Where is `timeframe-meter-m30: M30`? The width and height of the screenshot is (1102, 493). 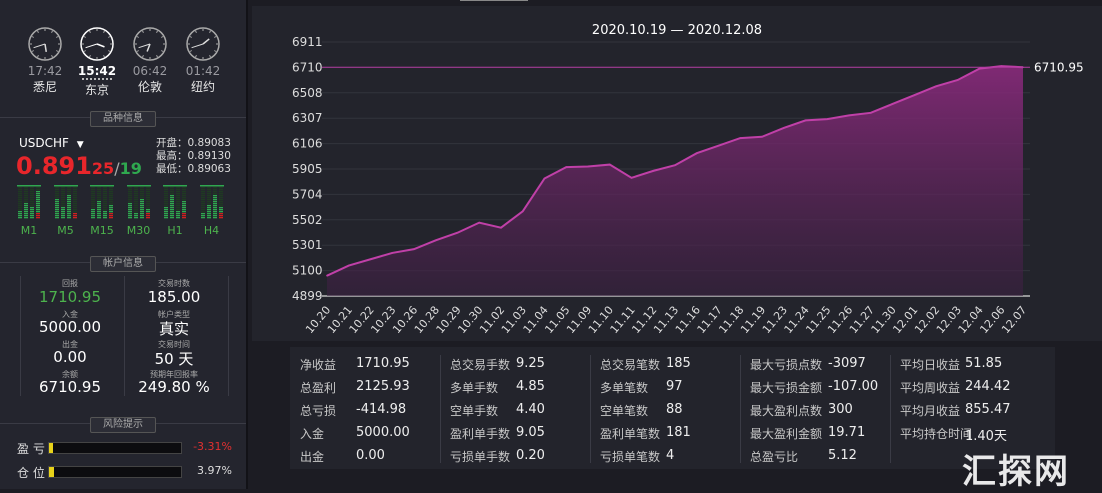
timeframe-meter-m30: M30 is located at coordinates (138, 211).